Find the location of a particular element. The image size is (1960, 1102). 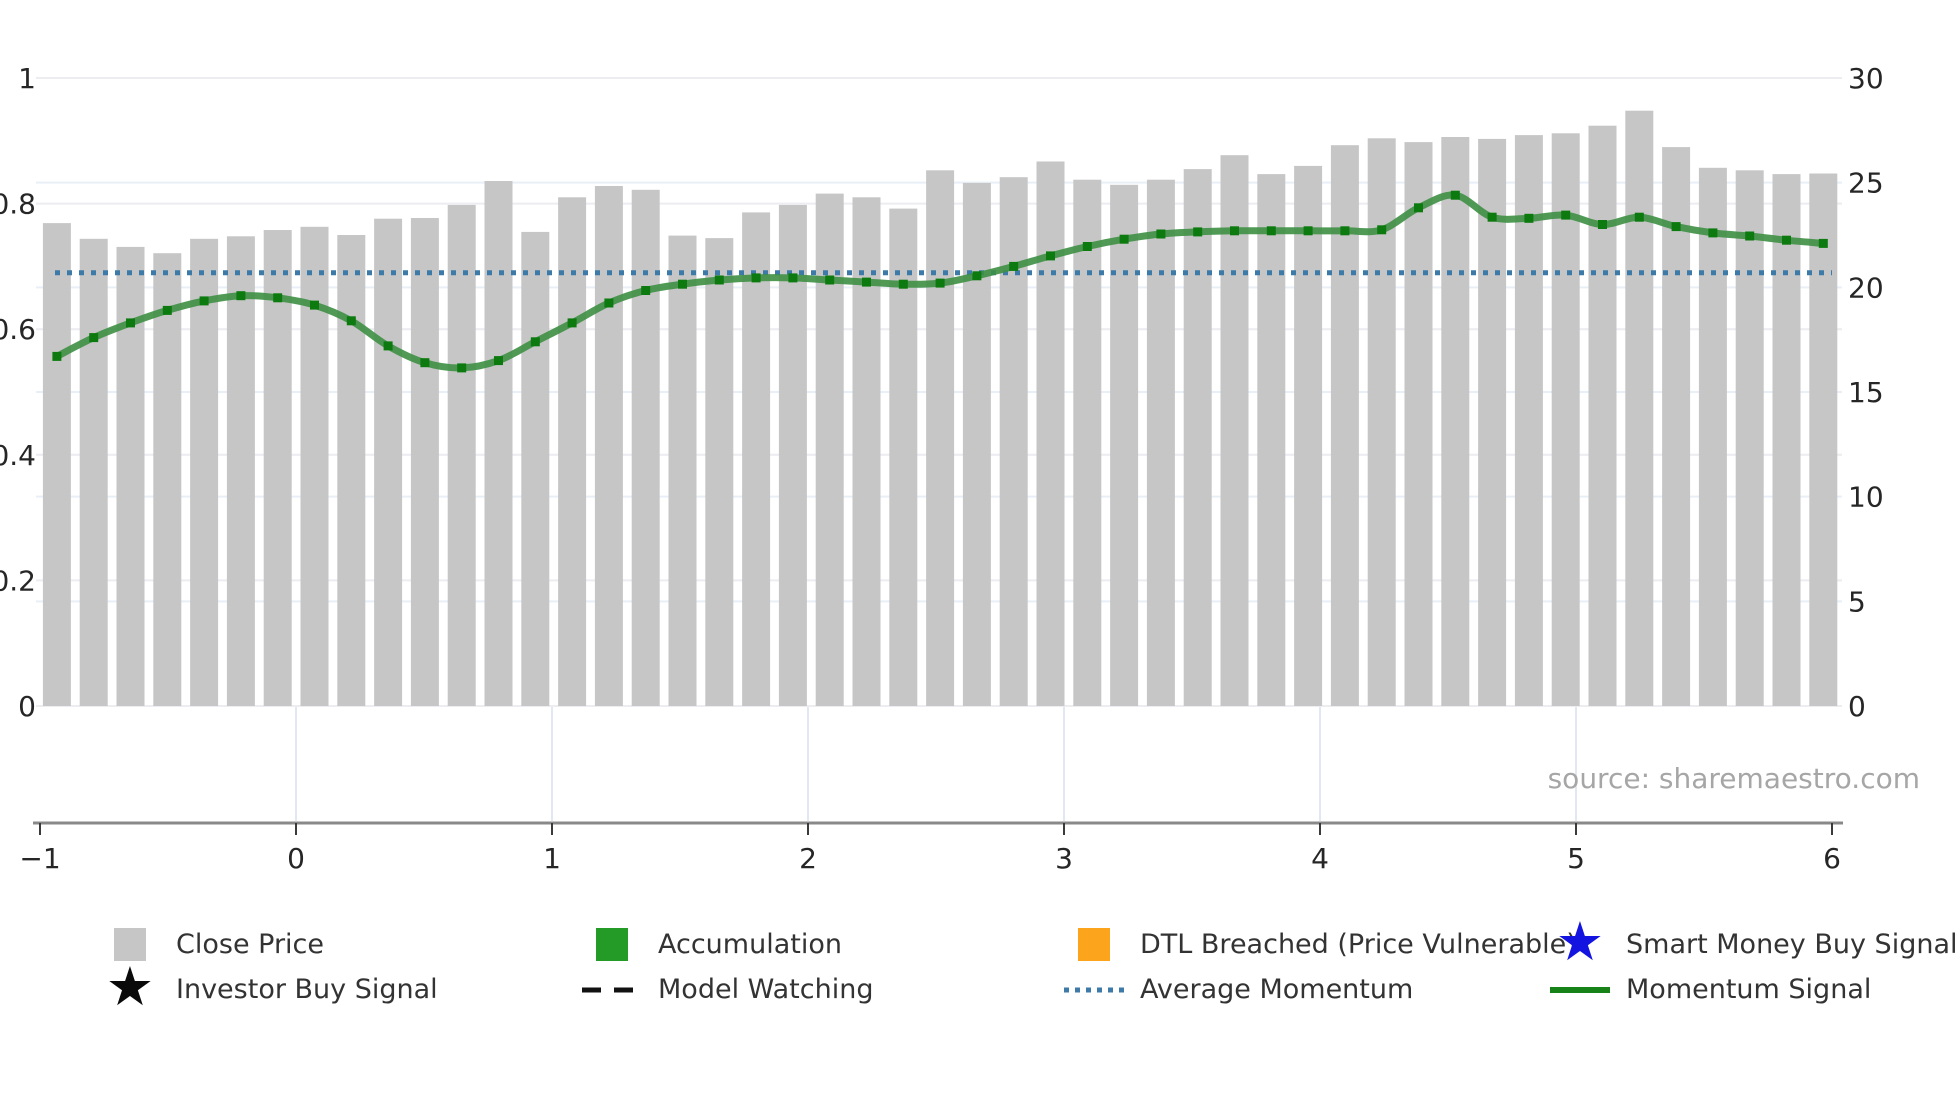

dashed-line-swatch-icon is located at coordinates (612, 990).